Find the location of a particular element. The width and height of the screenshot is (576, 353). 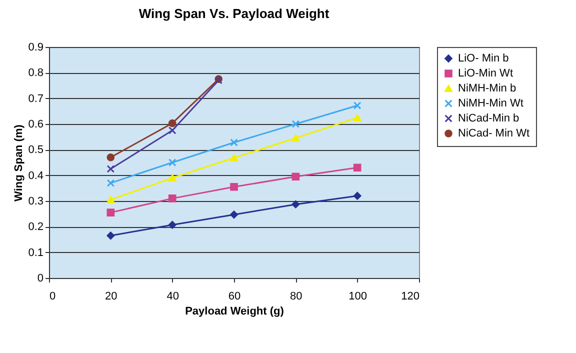

legend-label: LiO- Min b is located at coordinates (483, 58).